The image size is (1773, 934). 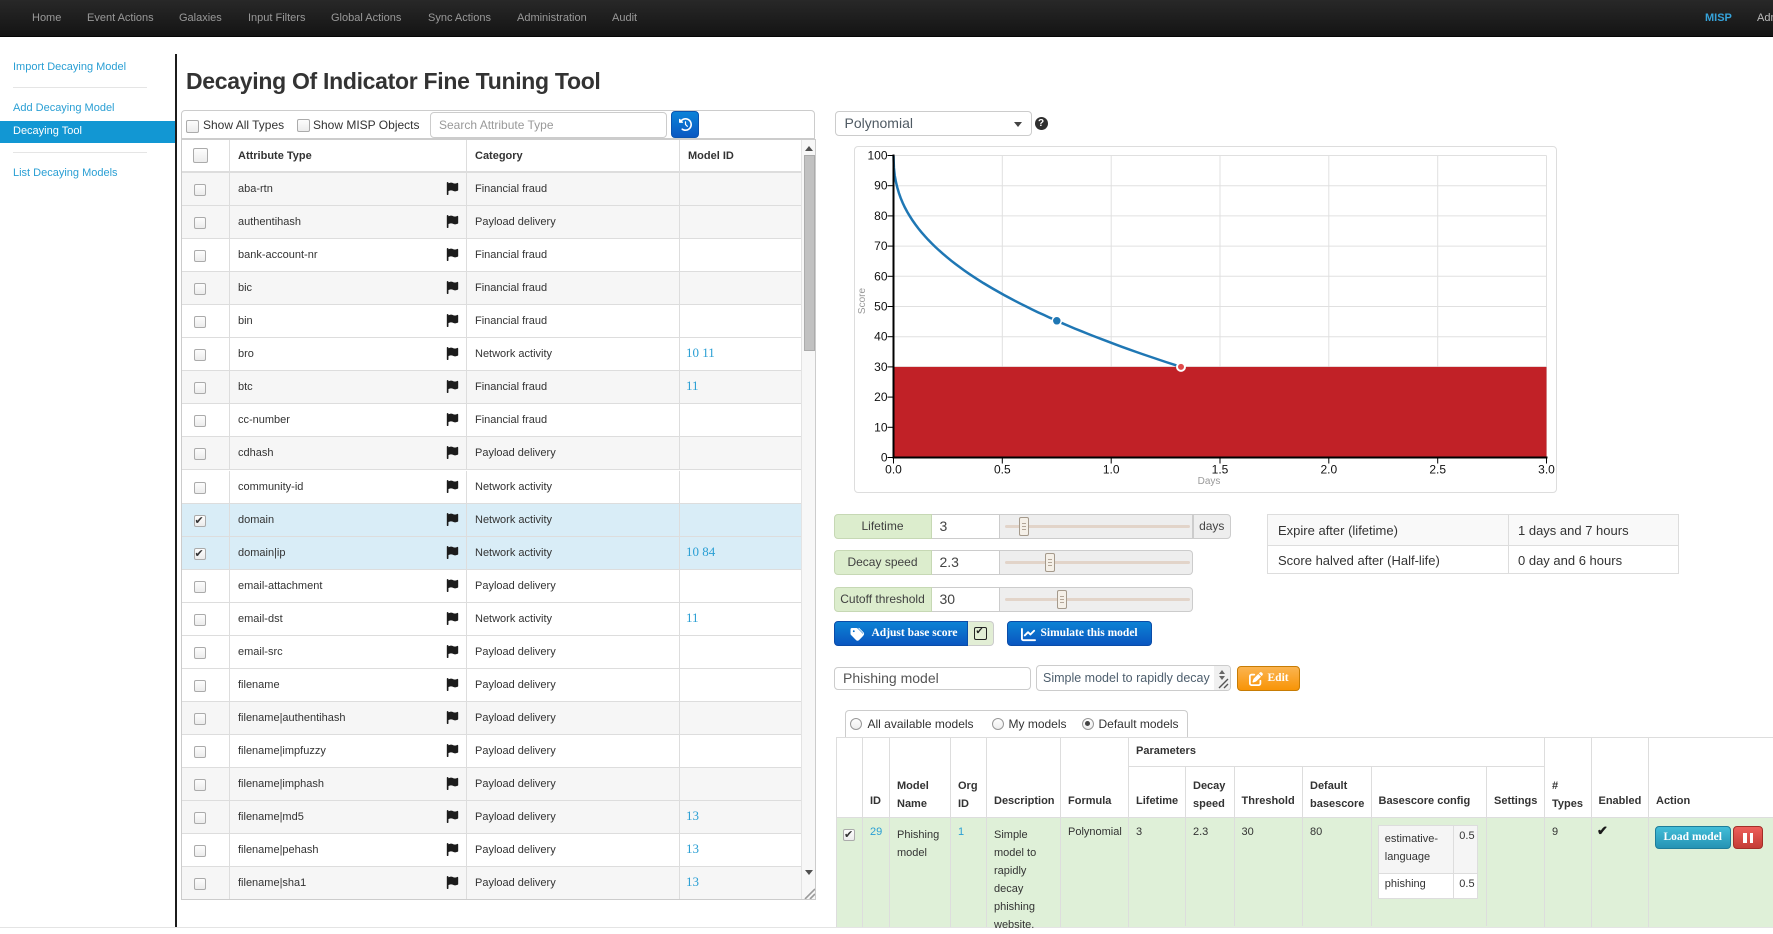 What do you see at coordinates (881, 337) in the screenshot?
I see `svg-text: 40` at bounding box center [881, 337].